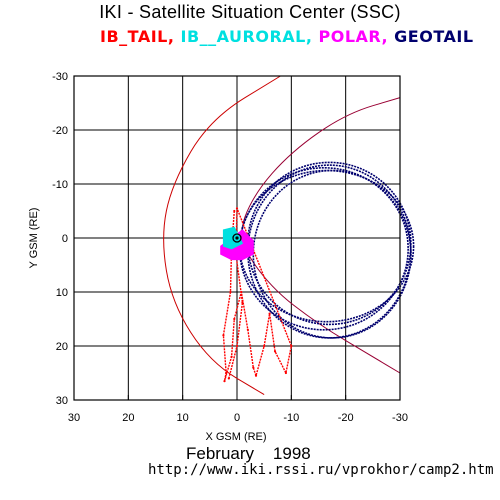  Describe the element at coordinates (346, 418) in the screenshot. I see `x-tick-label-5: -20` at that location.